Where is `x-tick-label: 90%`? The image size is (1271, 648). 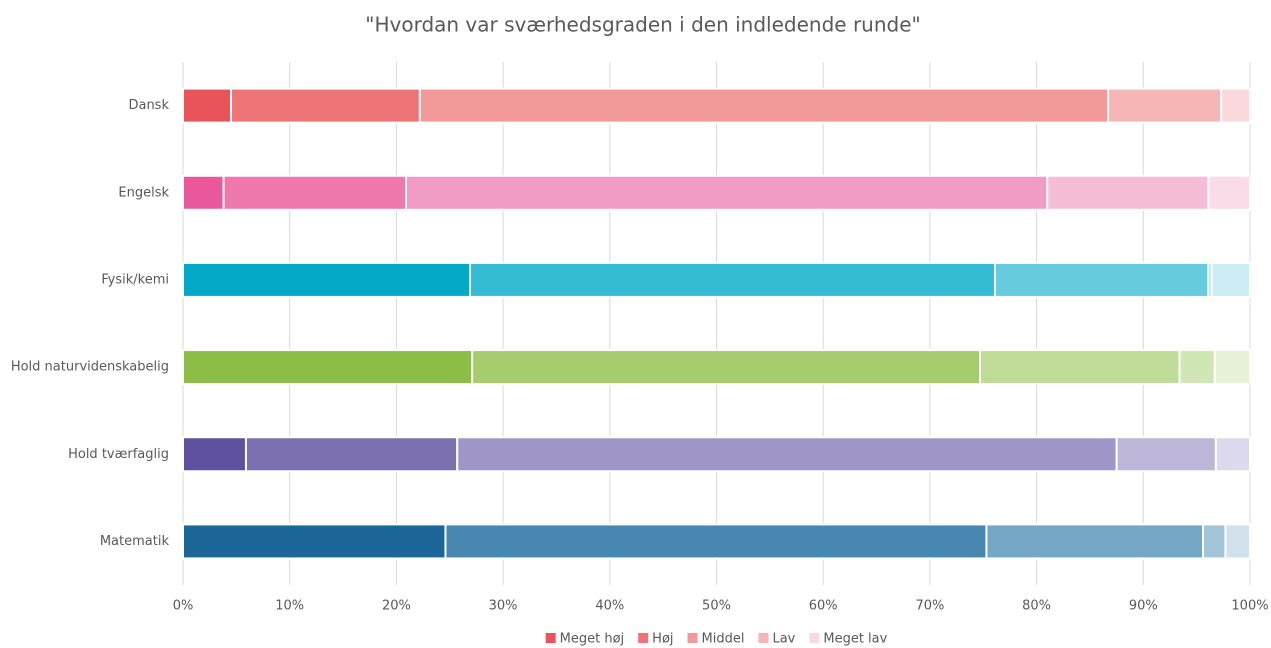
x-tick-label: 90% is located at coordinates (1143, 606).